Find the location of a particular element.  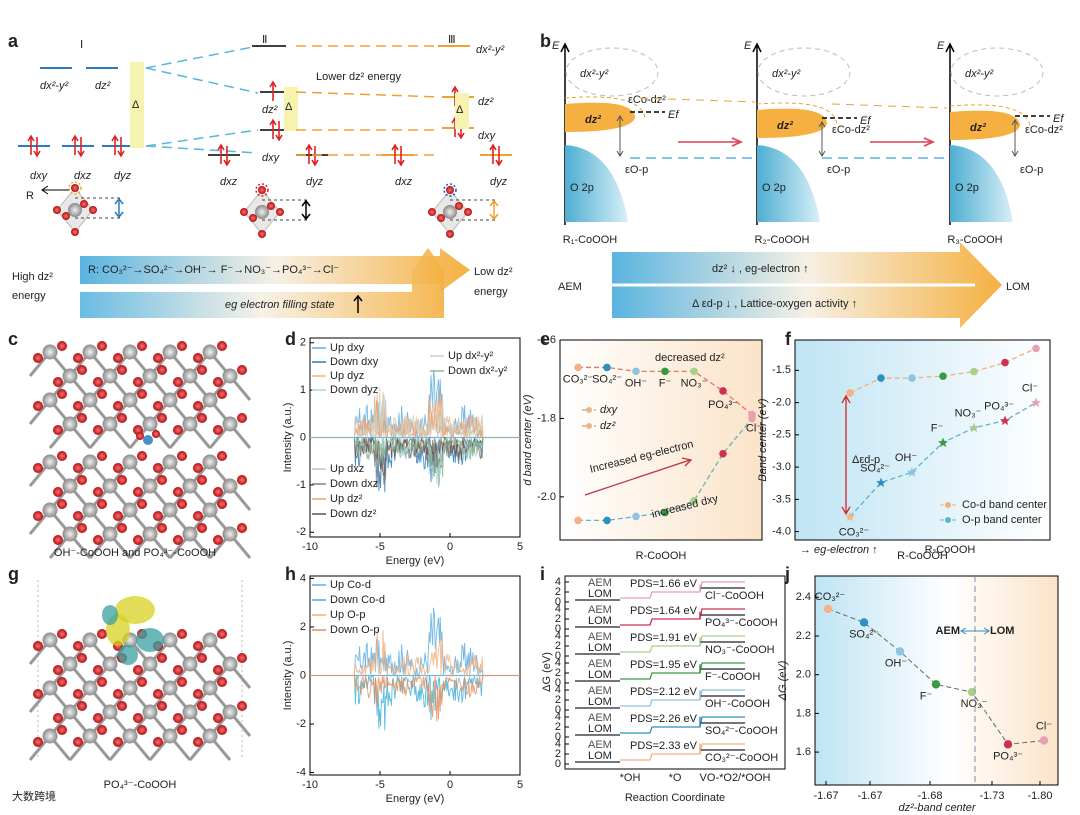

point-label: PO₄³⁻ is located at coordinates (723, 405).